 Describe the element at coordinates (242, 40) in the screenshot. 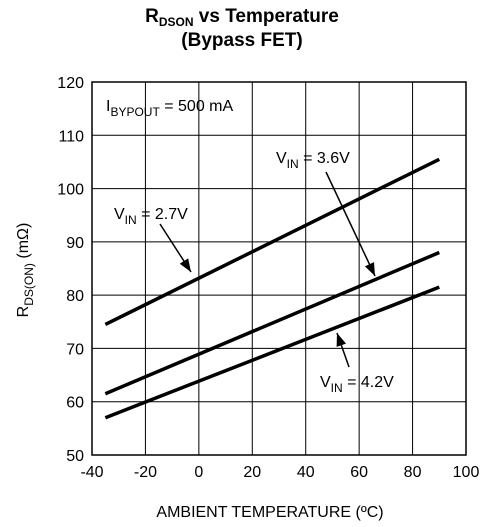

I see `chart-subtitle: (Bypass FET)` at that location.